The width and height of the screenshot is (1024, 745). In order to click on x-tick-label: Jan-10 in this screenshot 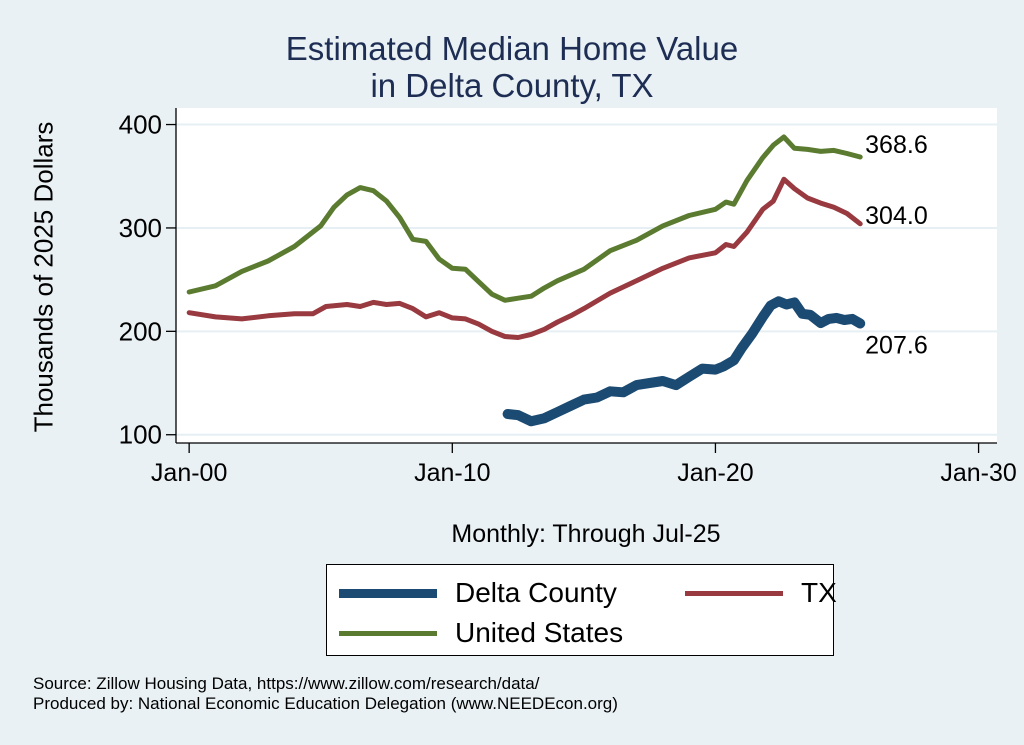, I will do `click(452, 473)`.